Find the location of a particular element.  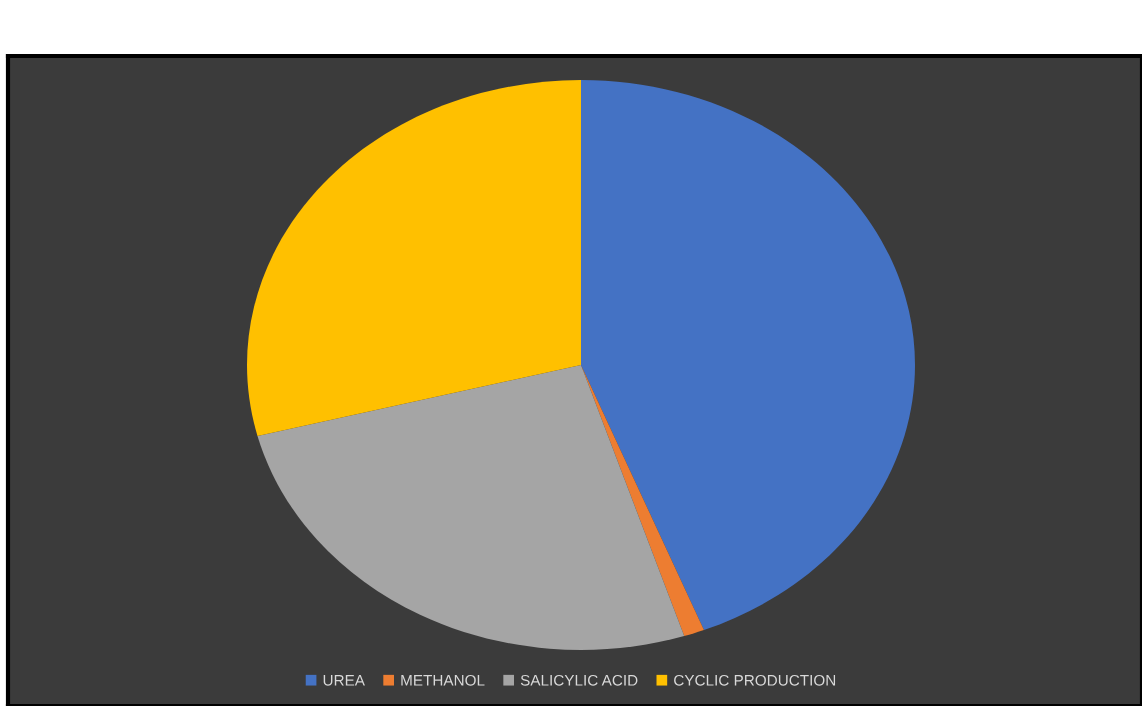

legend-label: METHANOL is located at coordinates (443, 680).